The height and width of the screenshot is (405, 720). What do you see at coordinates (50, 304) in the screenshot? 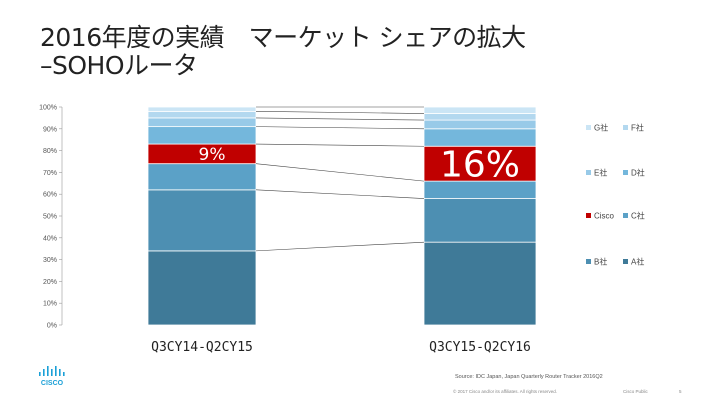
I see `y-tick-label: 10%` at bounding box center [50, 304].